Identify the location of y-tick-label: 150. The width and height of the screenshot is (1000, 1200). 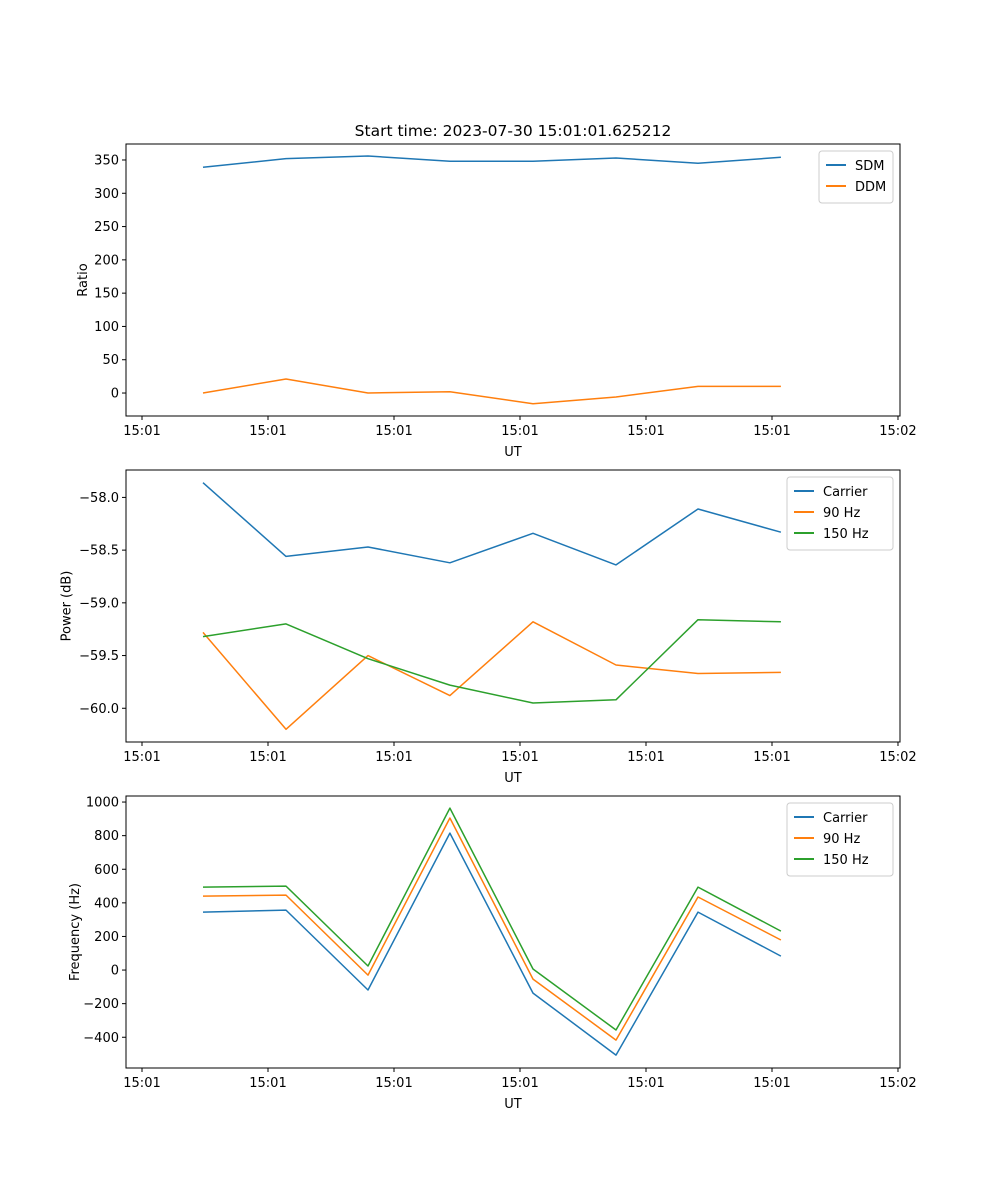
(106, 294).